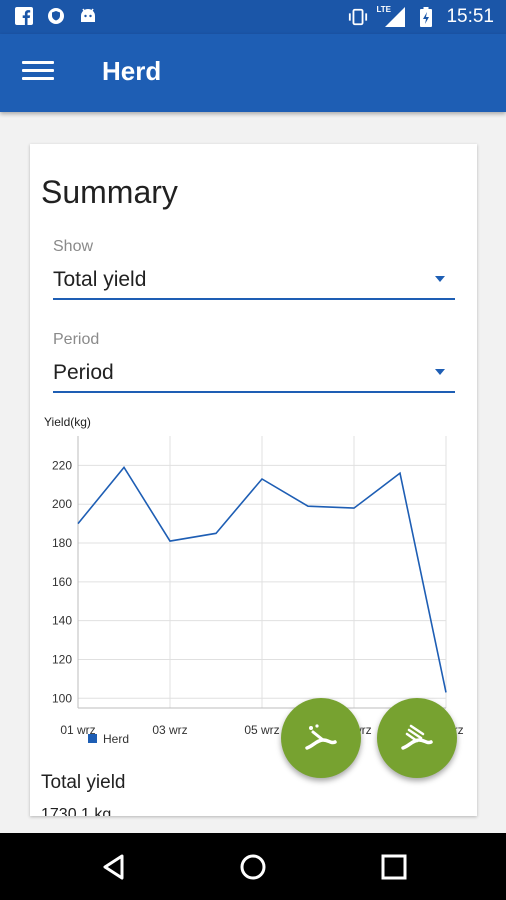 This screenshot has width=506, height=900. I want to click on legend-swatch-herd, so click(92, 738).